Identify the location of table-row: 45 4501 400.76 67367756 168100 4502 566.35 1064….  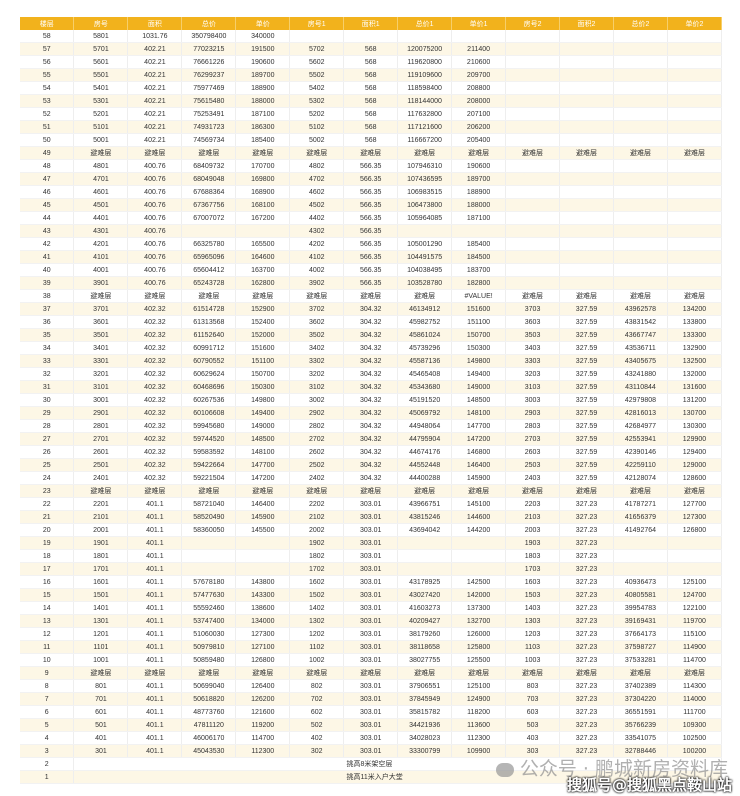
(371, 205).